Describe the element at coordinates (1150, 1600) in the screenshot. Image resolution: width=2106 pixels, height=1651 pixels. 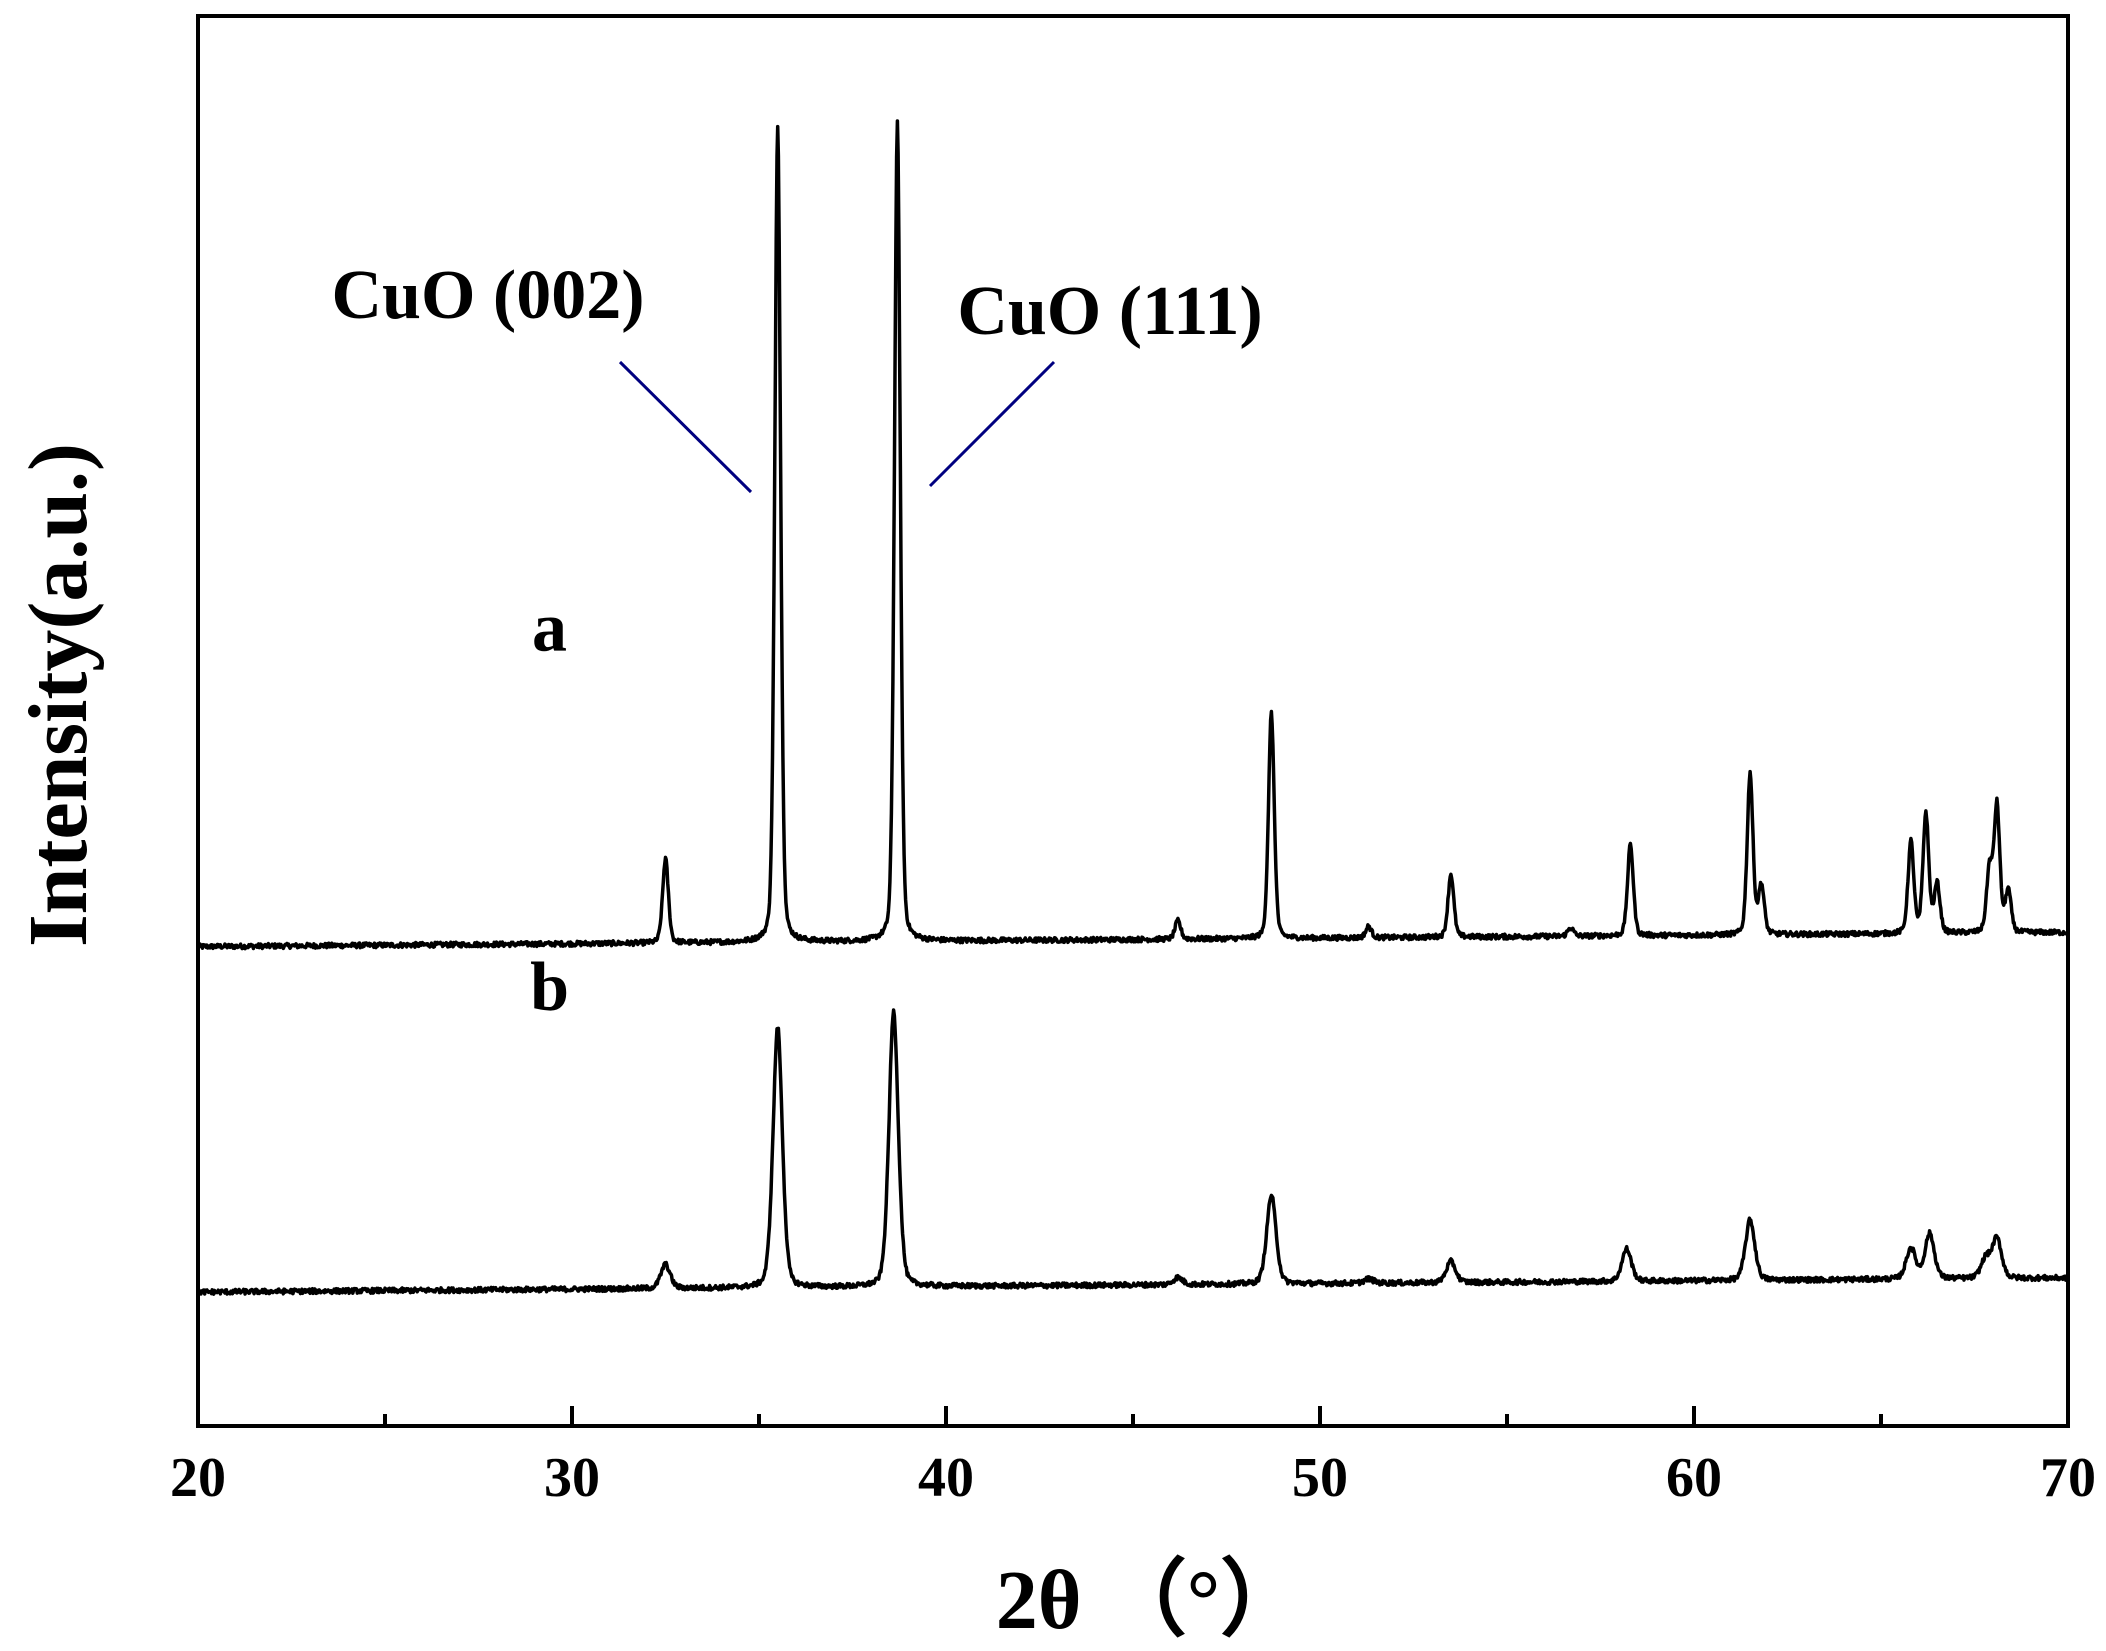
I see `x-axis-label: 2θ （°）` at that location.